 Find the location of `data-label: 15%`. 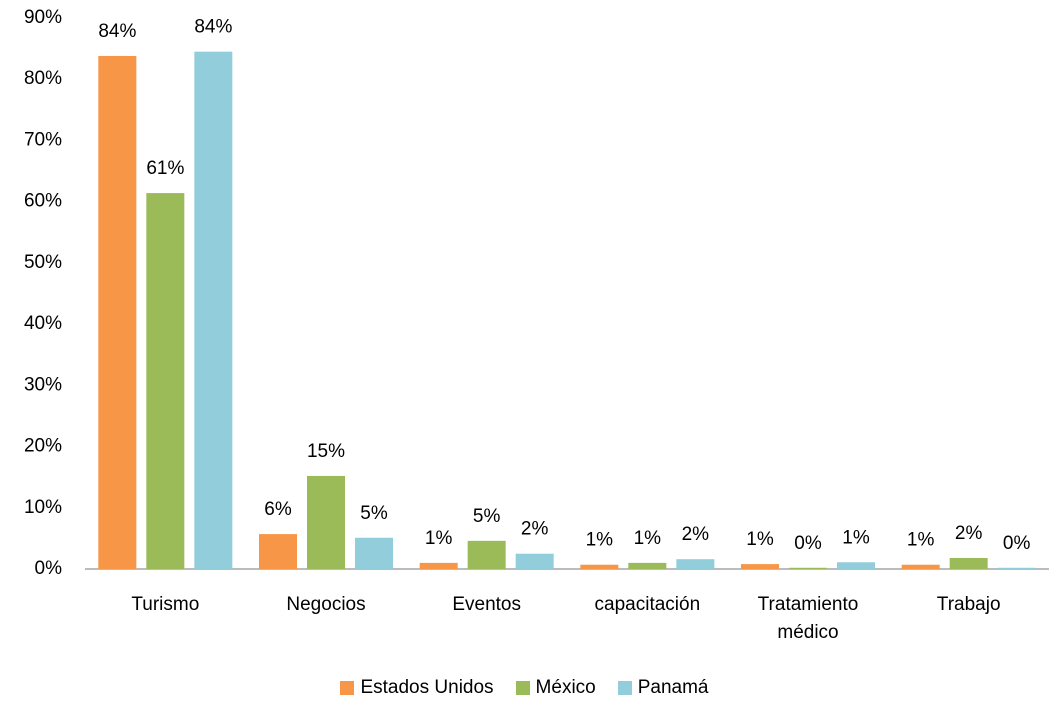

data-label: 15% is located at coordinates (326, 451).